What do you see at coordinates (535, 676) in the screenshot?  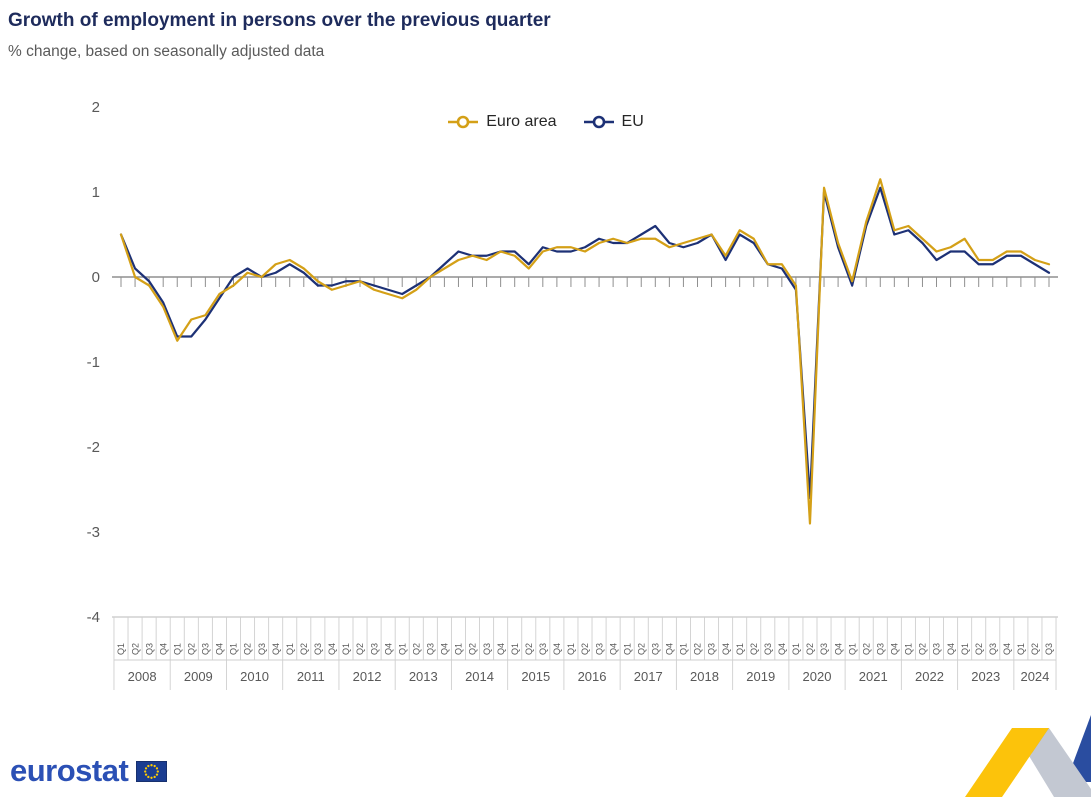 I see `x-axis-year-label: 2015` at bounding box center [535, 676].